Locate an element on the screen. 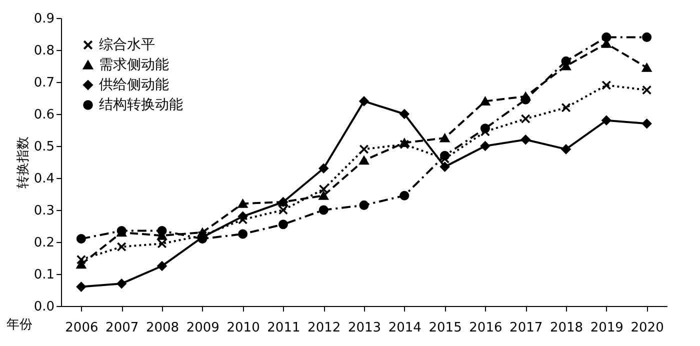  x-tick-label: 2015 is located at coordinates (445, 328).